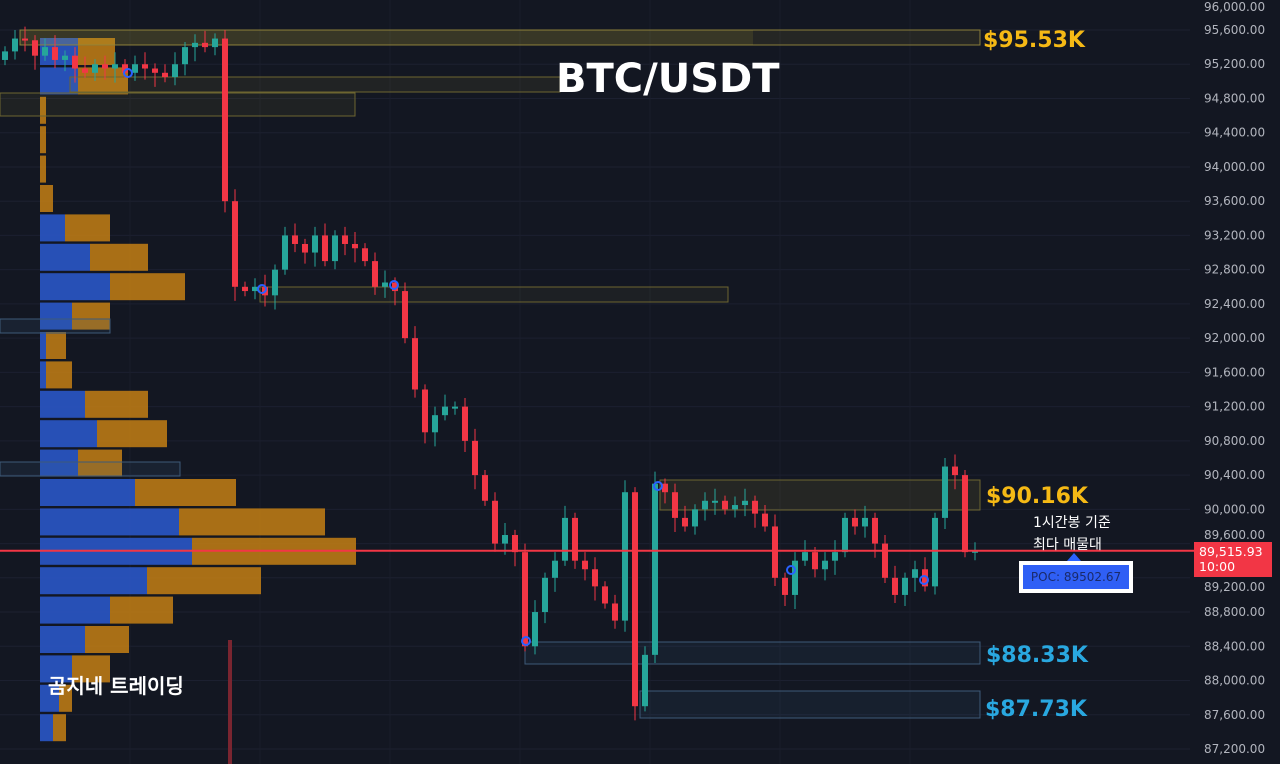 The height and width of the screenshot is (764, 1280). What do you see at coordinates (1234, 304) in the screenshot?
I see `y-tick-label: 92,400.00` at bounding box center [1234, 304].